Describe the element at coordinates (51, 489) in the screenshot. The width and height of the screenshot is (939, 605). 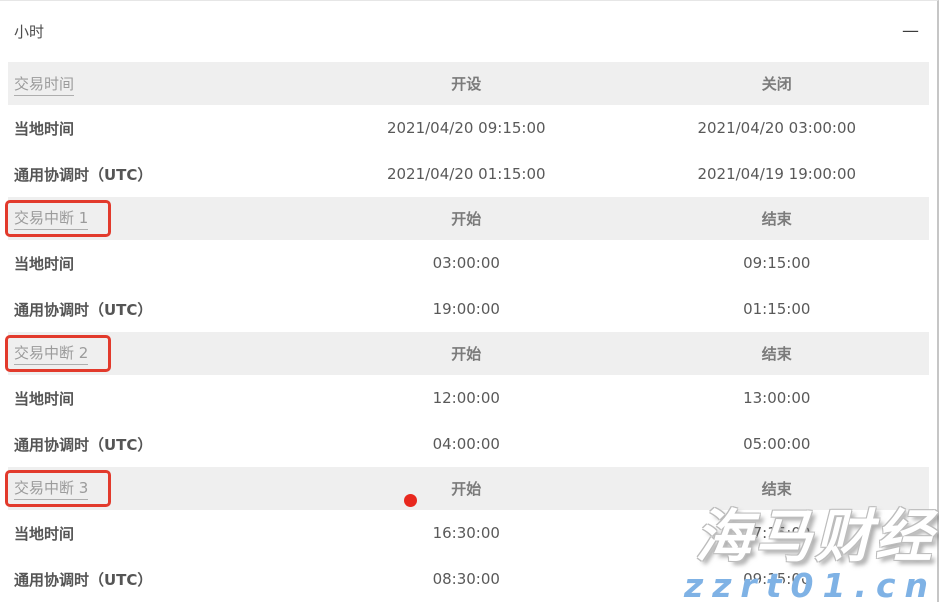
I see `section-title-link: 交易中断 3` at that location.